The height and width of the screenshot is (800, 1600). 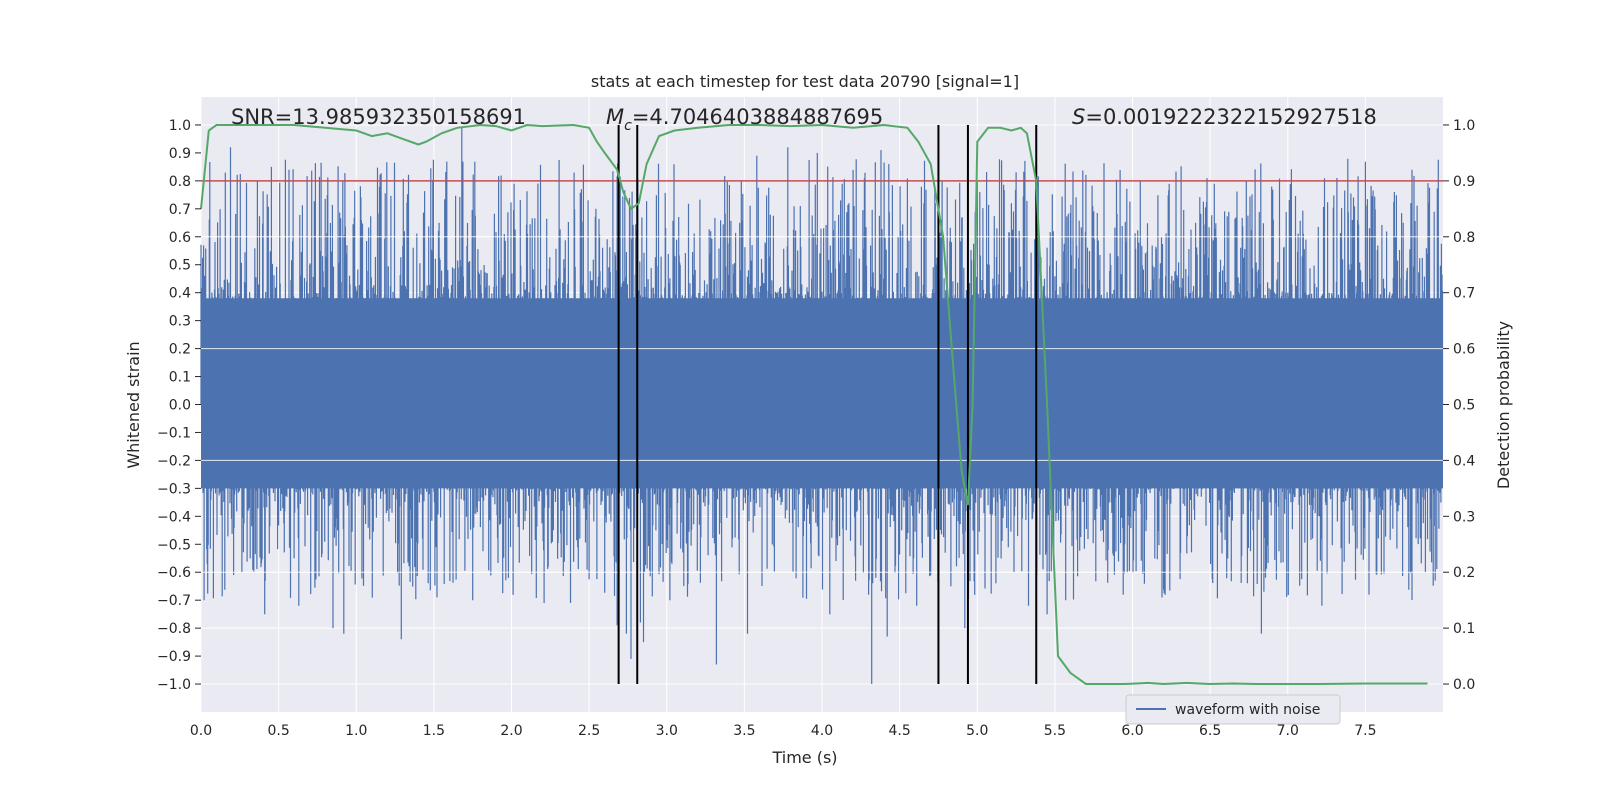 What do you see at coordinates (1365, 731) in the screenshot?
I see `x-tick-label: 7.5` at bounding box center [1365, 731].